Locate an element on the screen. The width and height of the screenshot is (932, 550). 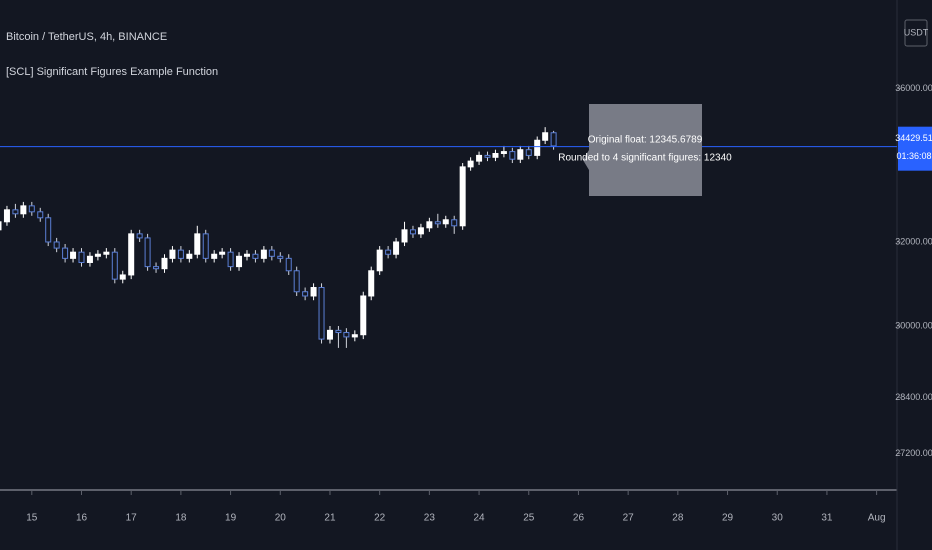
x-tick-label: 23 is located at coordinates (430, 518).